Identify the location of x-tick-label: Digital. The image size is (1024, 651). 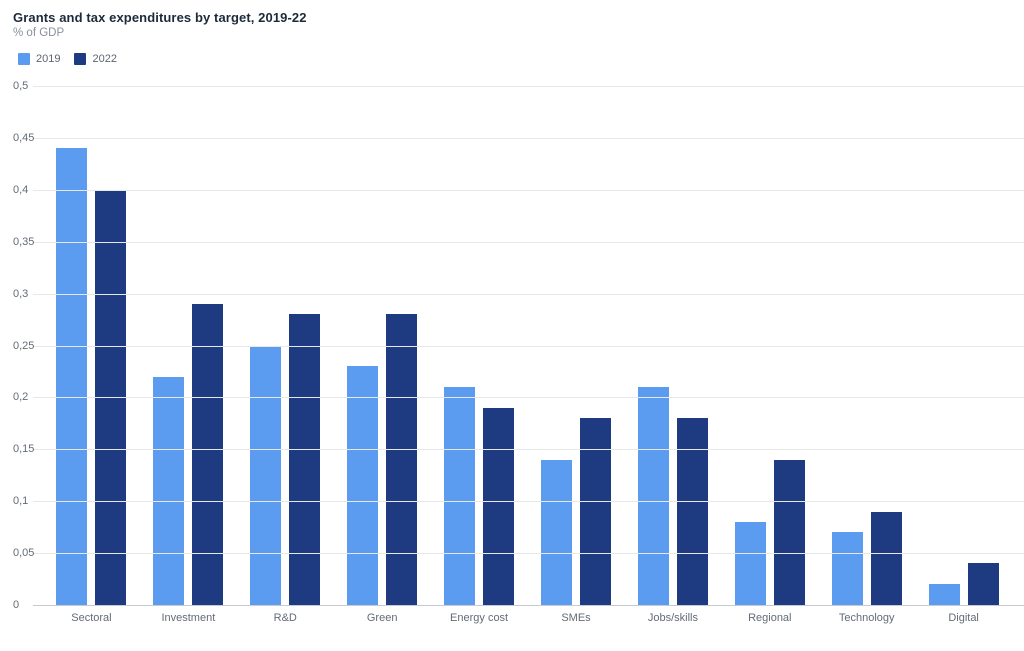
(963, 618).